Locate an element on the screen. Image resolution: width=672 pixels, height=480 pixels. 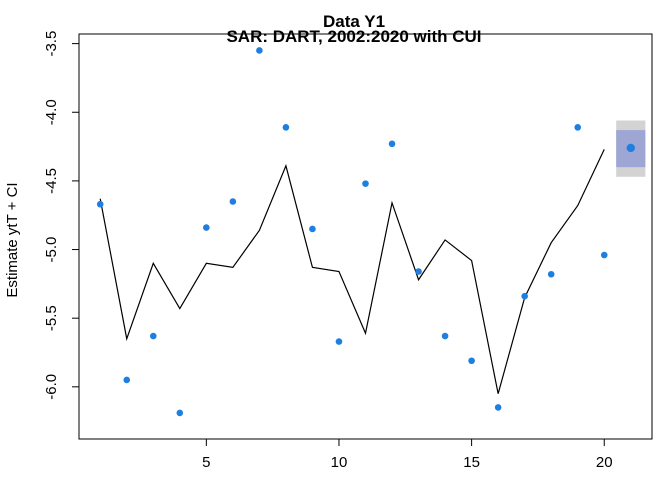
y-axis: -6.0 -5.5 -5.0 -4.5 -4.0 -3.5 is located at coordinates (61, 215).